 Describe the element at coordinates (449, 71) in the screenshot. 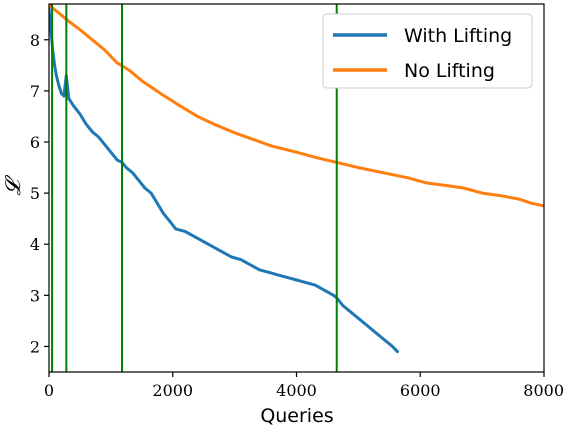

I see `legend-label-no-lifting: No Lifting` at that location.